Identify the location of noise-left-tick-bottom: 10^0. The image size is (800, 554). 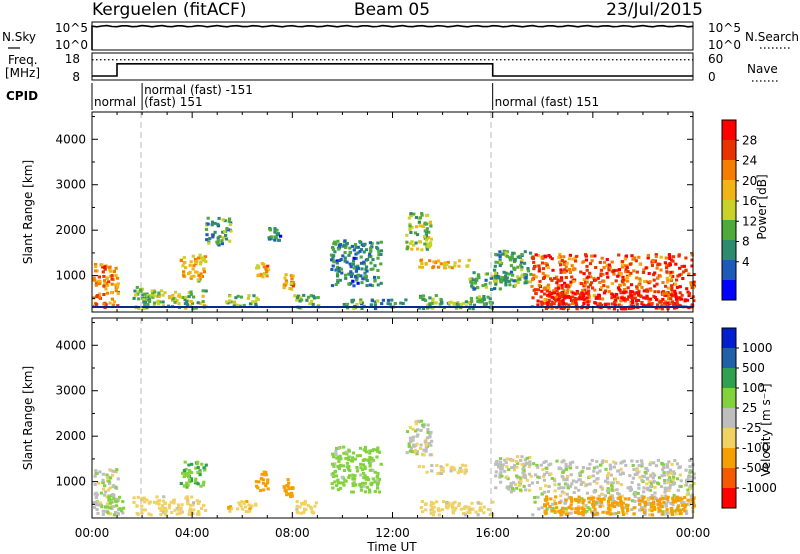
(71, 45).